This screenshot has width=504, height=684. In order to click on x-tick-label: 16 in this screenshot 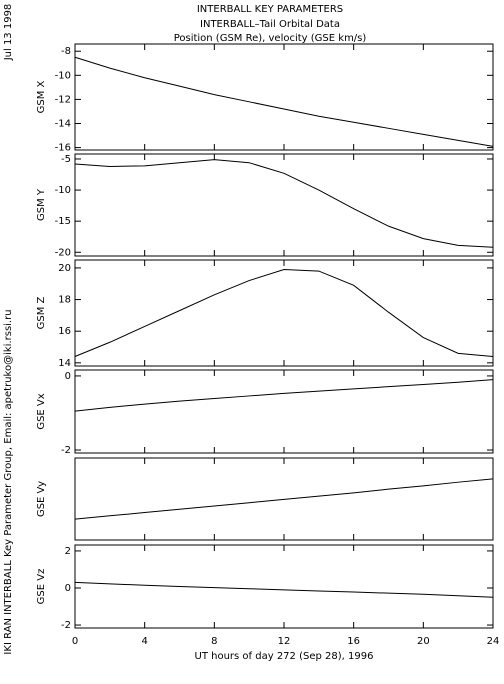, I will do `click(353, 641)`.